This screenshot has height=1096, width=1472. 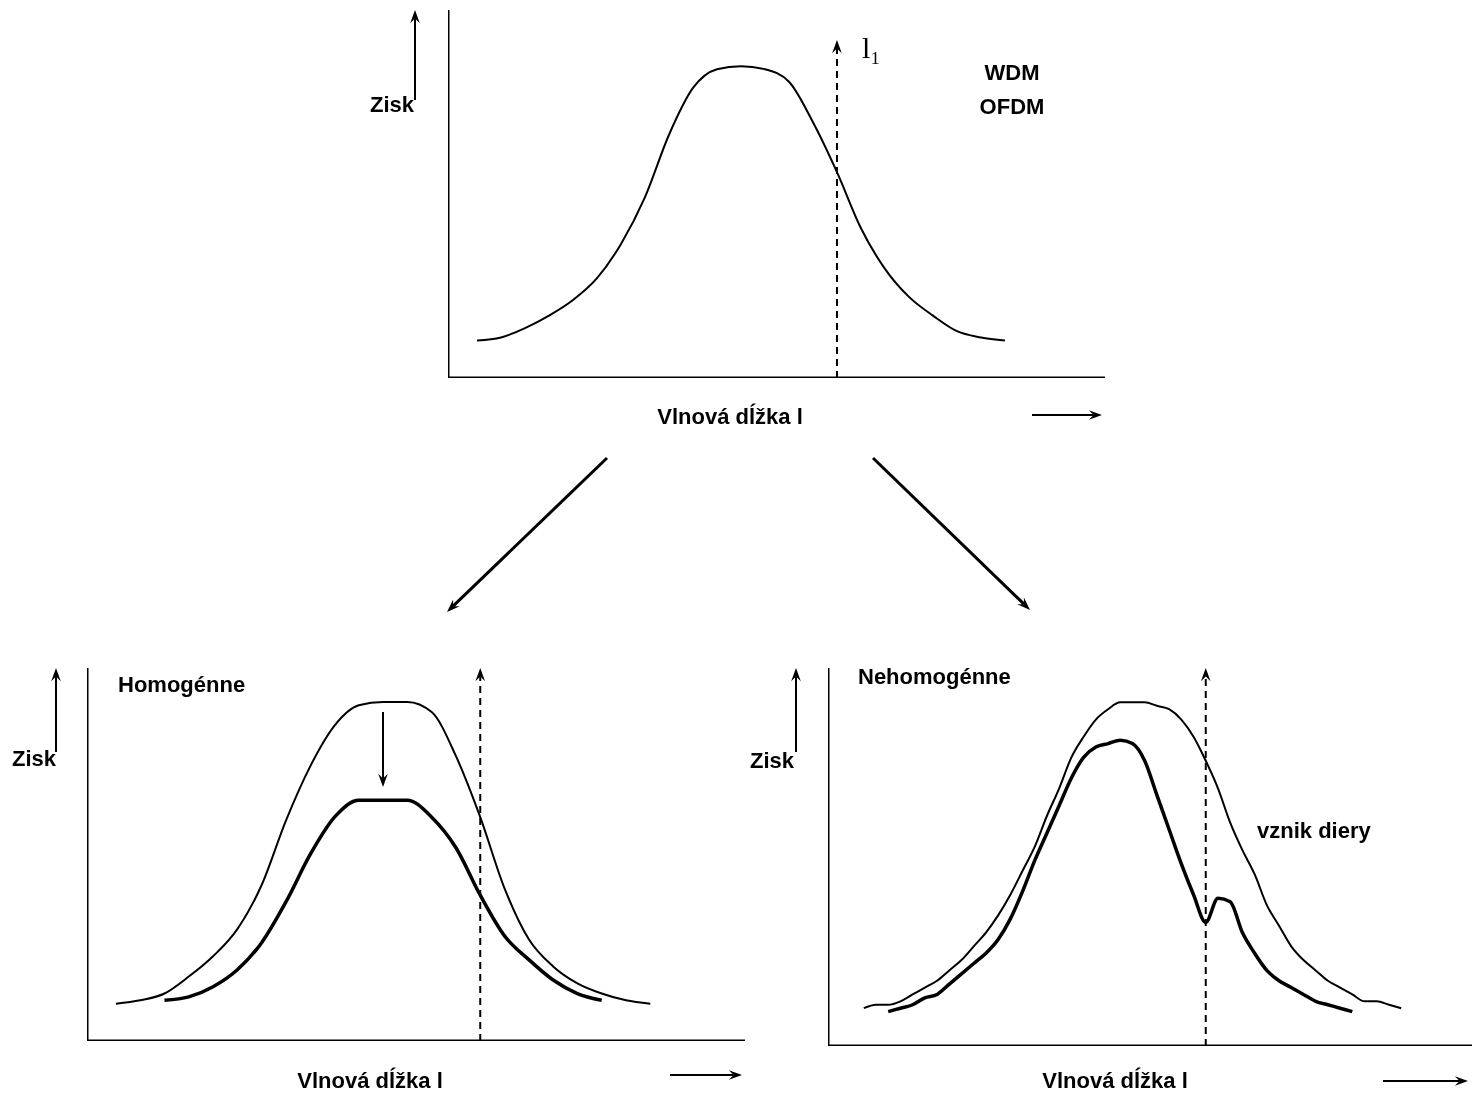 What do you see at coordinates (182, 685) in the screenshot?
I see `chart-title: Homogénne` at bounding box center [182, 685].